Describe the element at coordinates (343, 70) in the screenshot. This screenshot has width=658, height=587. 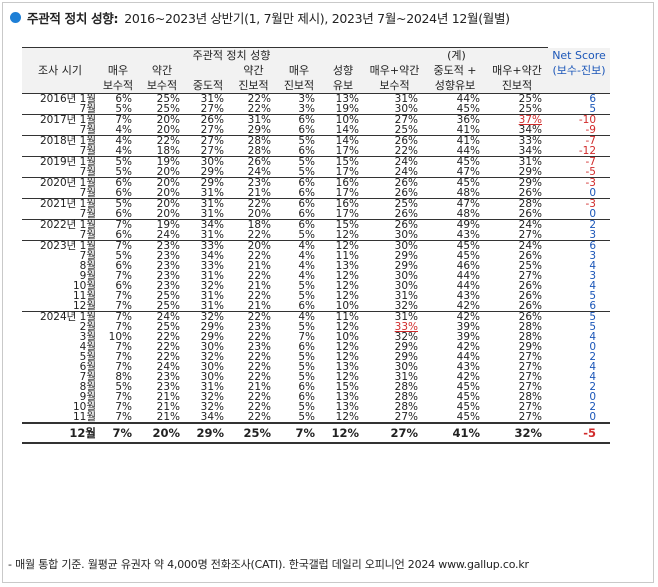
I see `column-header-line1: 성향` at that location.